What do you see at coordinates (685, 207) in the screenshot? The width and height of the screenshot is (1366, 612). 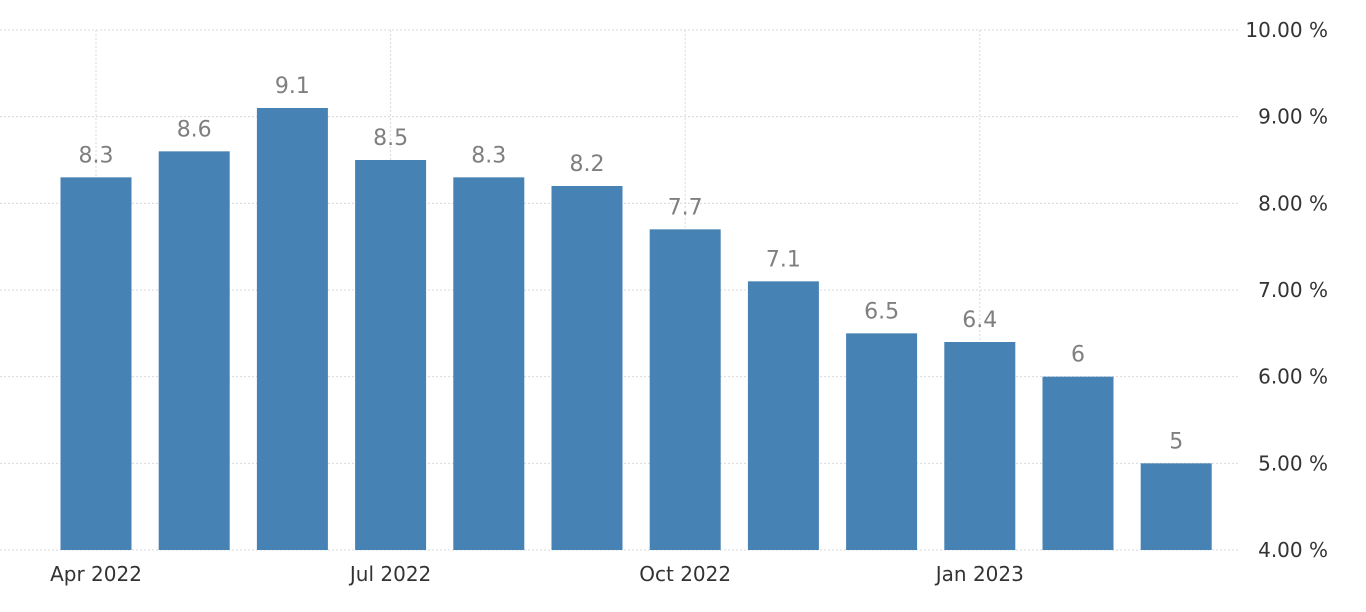 I see `bar-value-label: 7.7` at bounding box center [685, 207].